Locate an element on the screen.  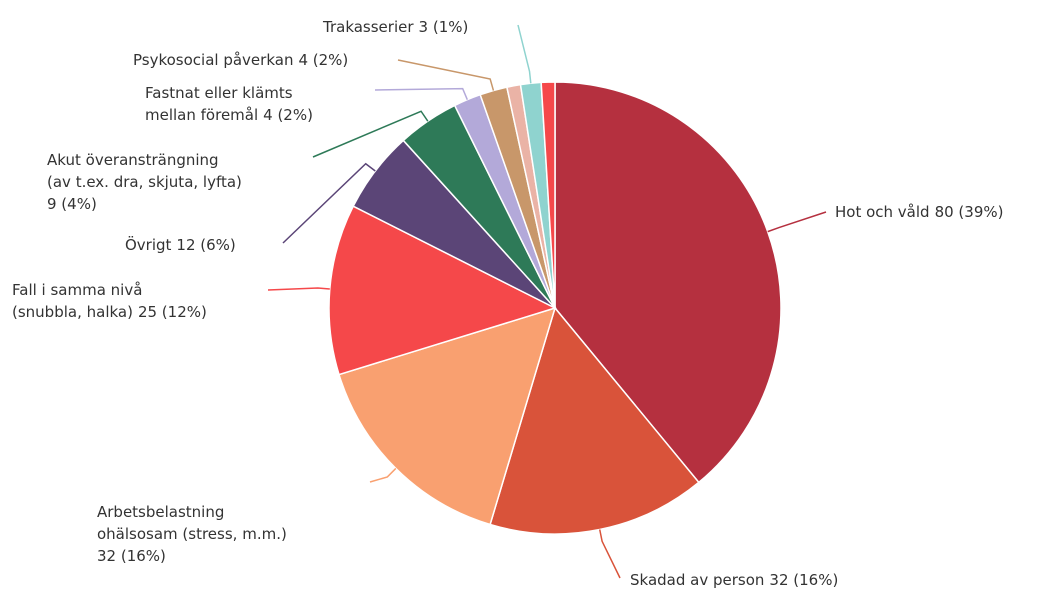
slice-label: Fastnat eller klämts mellan föremål 4 (2%) is located at coordinates (229, 104).